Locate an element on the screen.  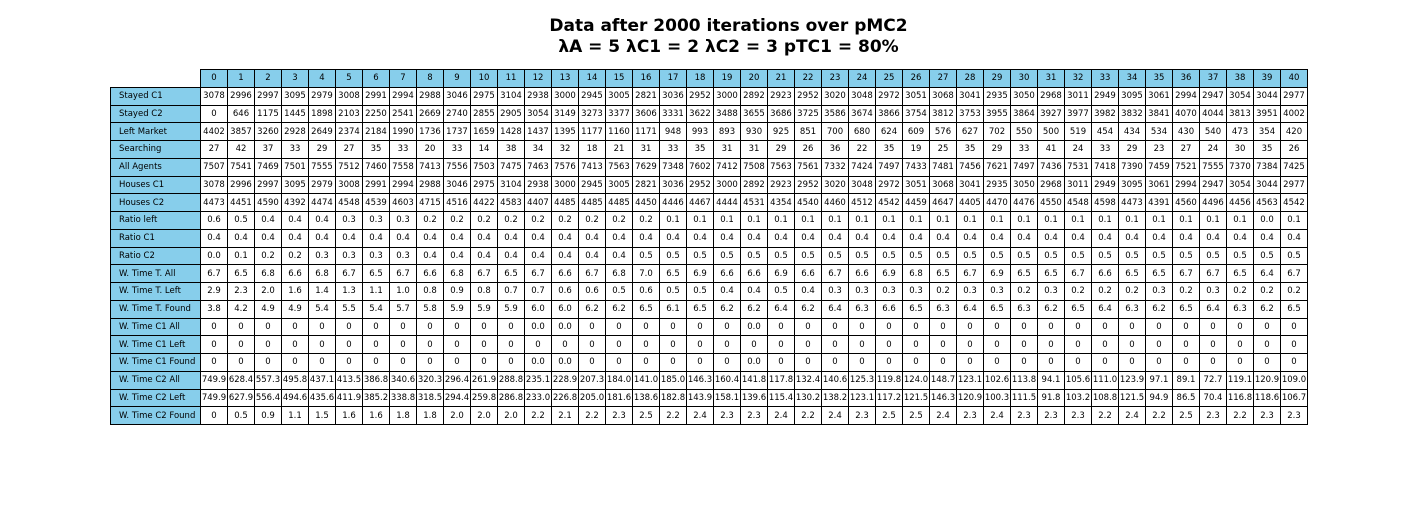
table-cell: 1428 is located at coordinates (511, 131).